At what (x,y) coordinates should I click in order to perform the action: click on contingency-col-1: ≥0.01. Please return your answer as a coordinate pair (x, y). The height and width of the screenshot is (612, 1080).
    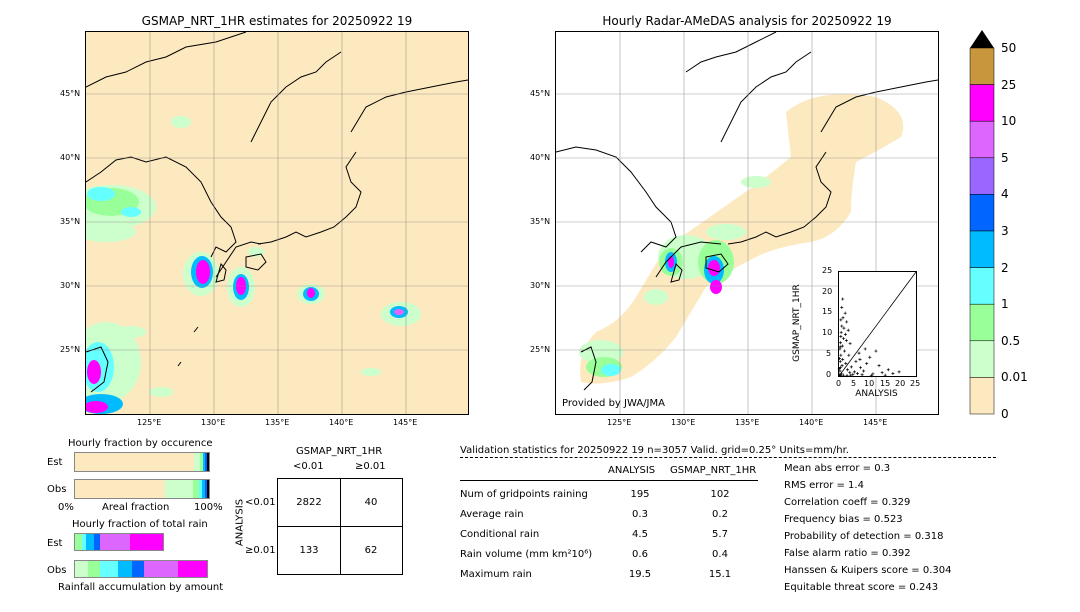
    Looking at the image, I should click on (370, 466).